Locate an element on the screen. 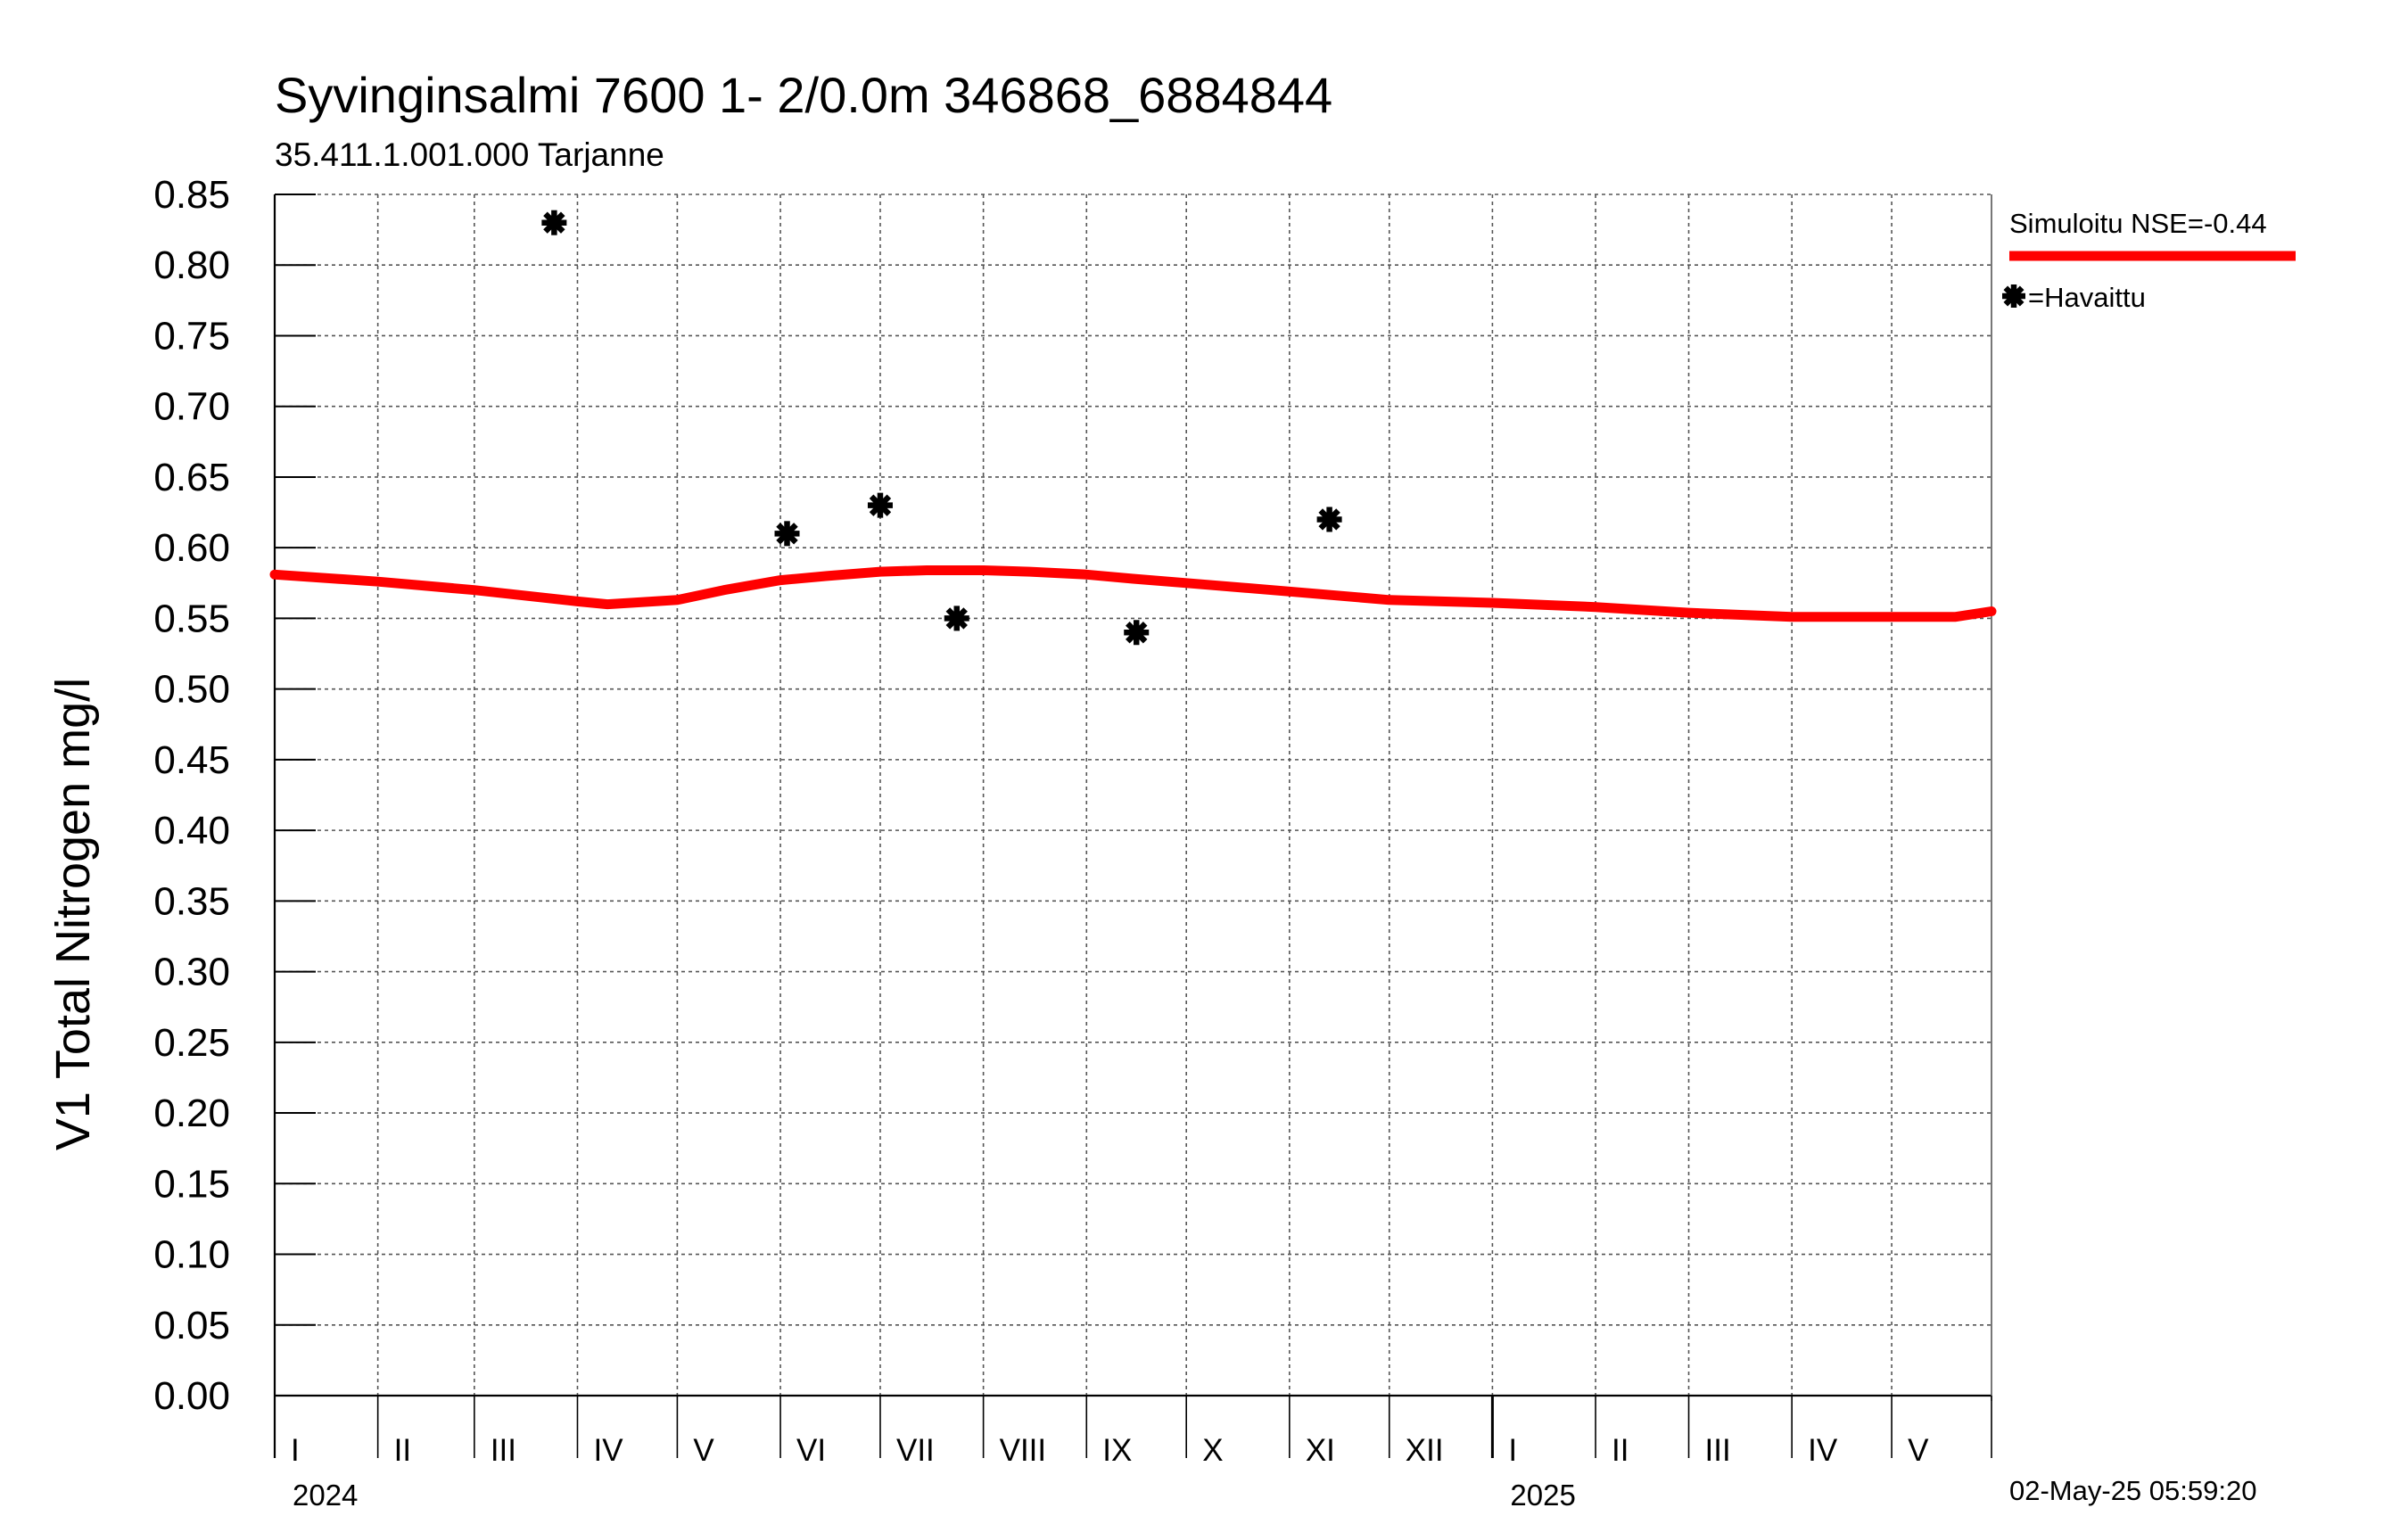 This screenshot has height=1516, width=2408. month-label: IX is located at coordinates (1117, 1450).